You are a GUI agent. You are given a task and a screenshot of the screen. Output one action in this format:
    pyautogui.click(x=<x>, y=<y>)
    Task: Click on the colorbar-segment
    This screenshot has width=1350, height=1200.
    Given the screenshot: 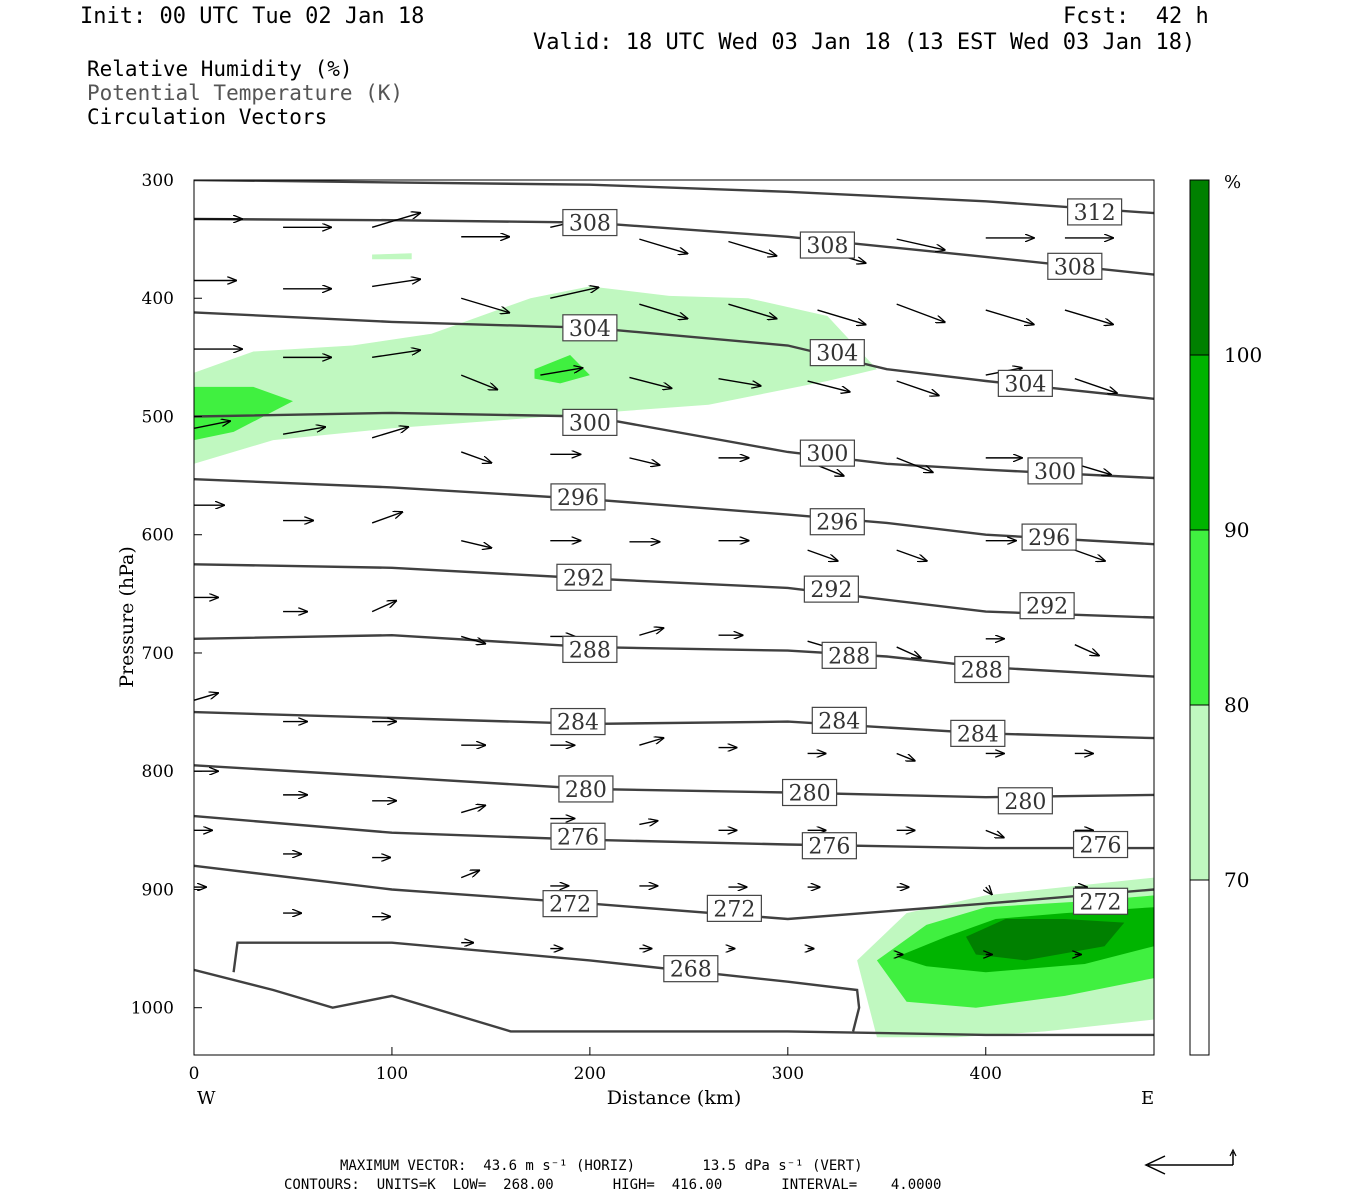 What is the action you would take?
    pyautogui.click(x=1199, y=792)
    